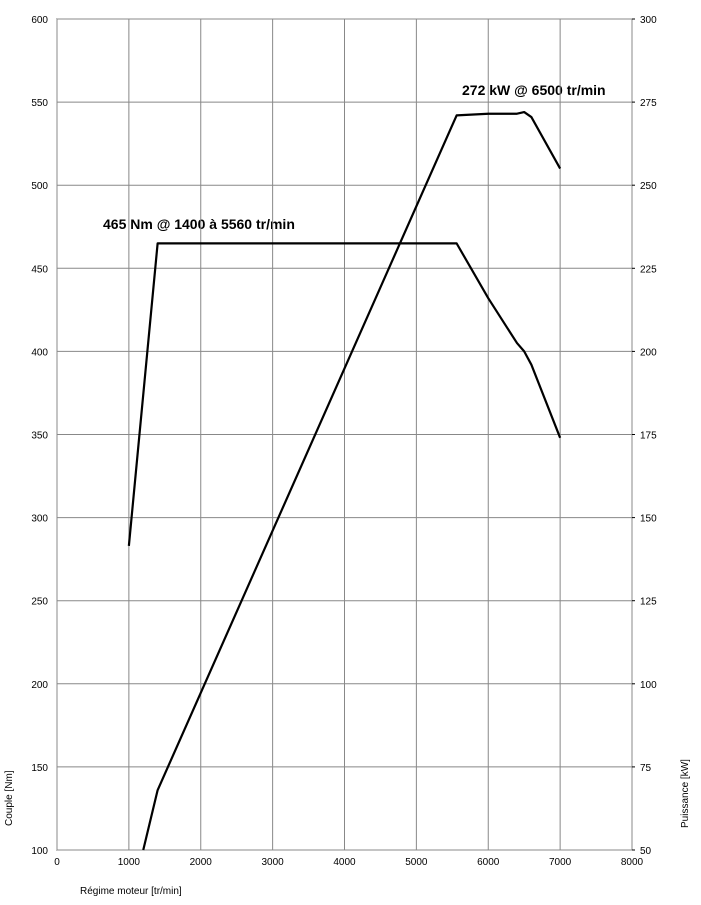  What do you see at coordinates (57, 862) in the screenshot?
I see `x-tick-label: 0` at bounding box center [57, 862].